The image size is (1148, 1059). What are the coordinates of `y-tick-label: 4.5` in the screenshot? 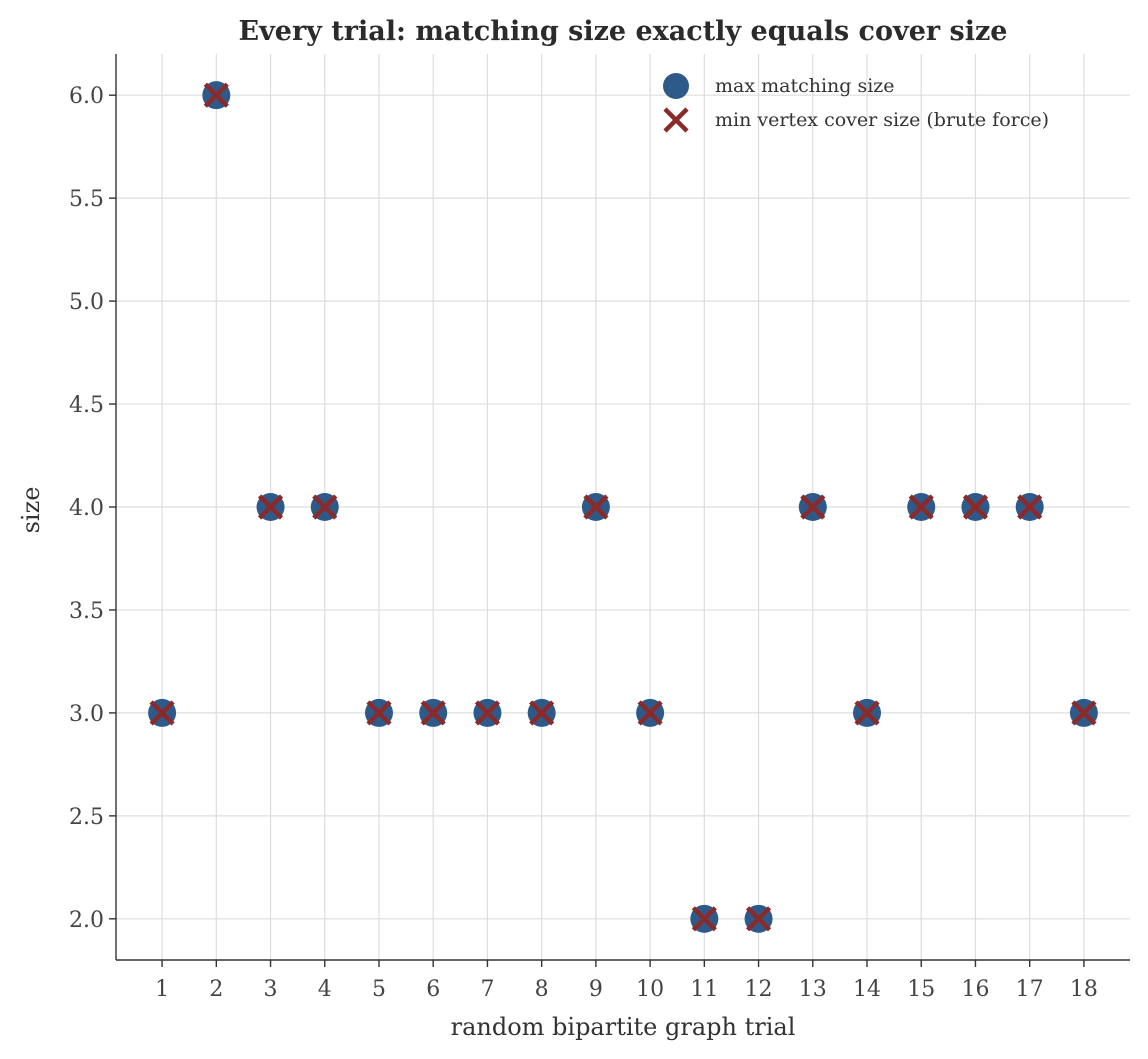 It's located at (86, 405).